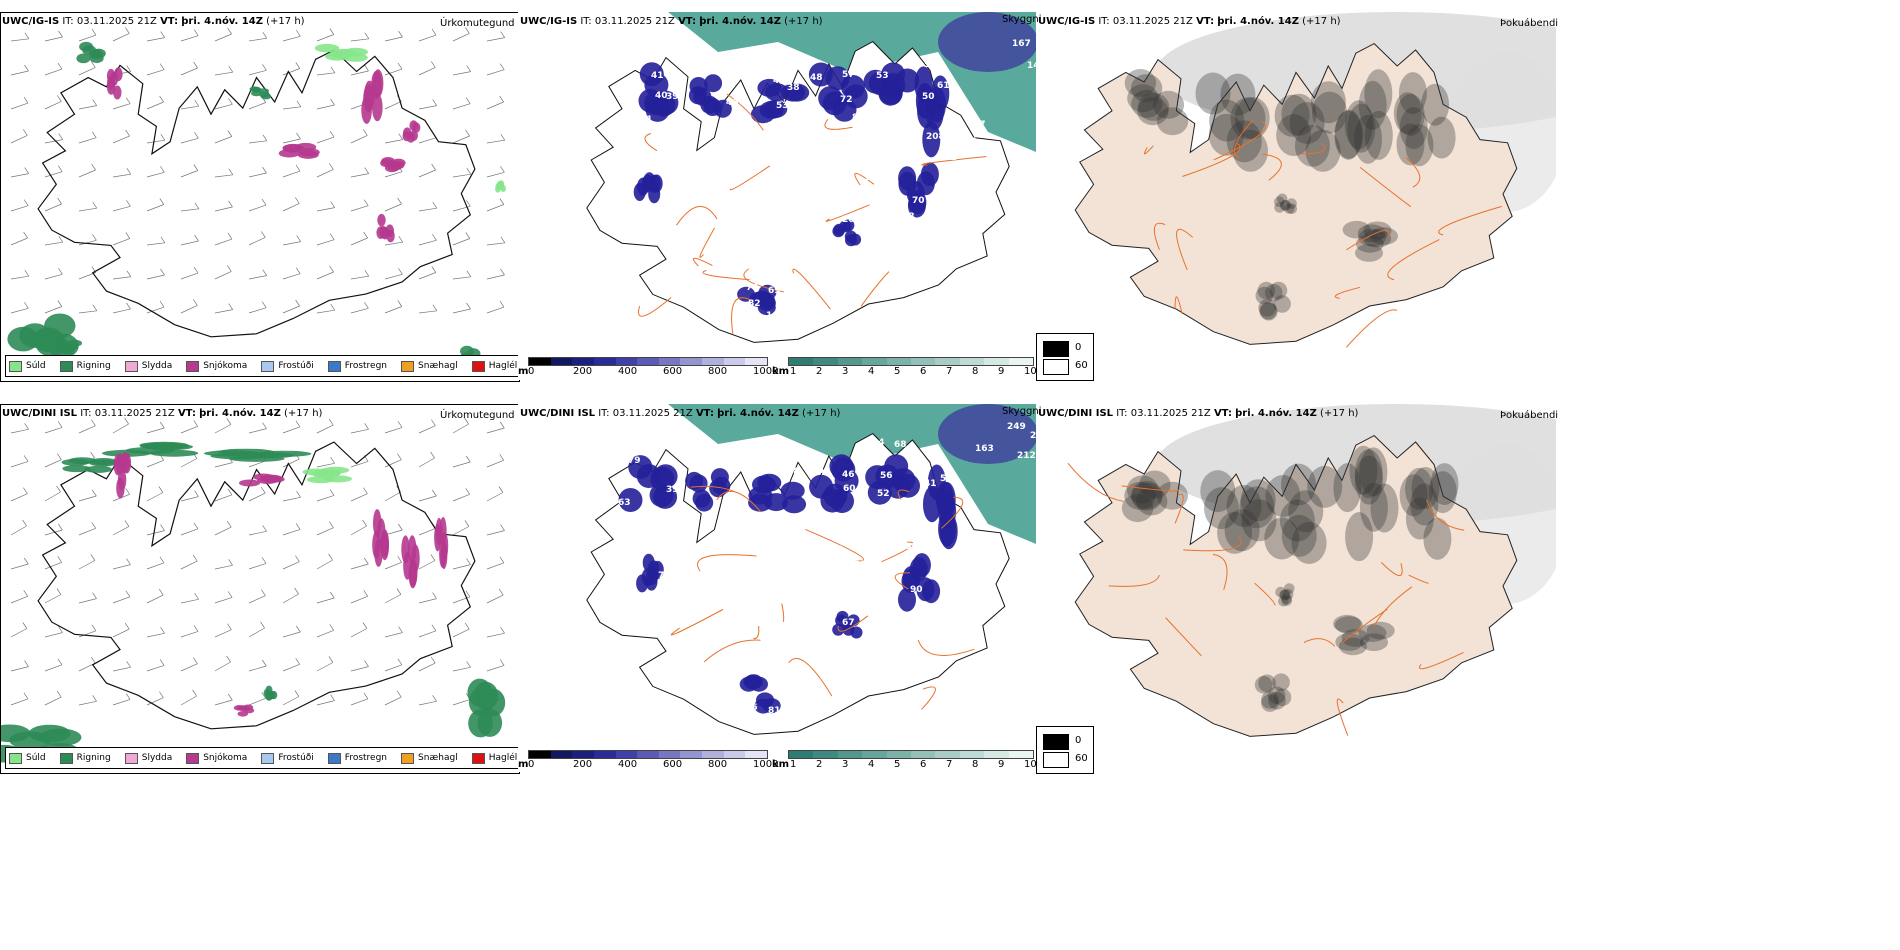  Describe the element at coordinates (366, 366) in the screenshot. I see `legend-label: Frostregn` at that location.